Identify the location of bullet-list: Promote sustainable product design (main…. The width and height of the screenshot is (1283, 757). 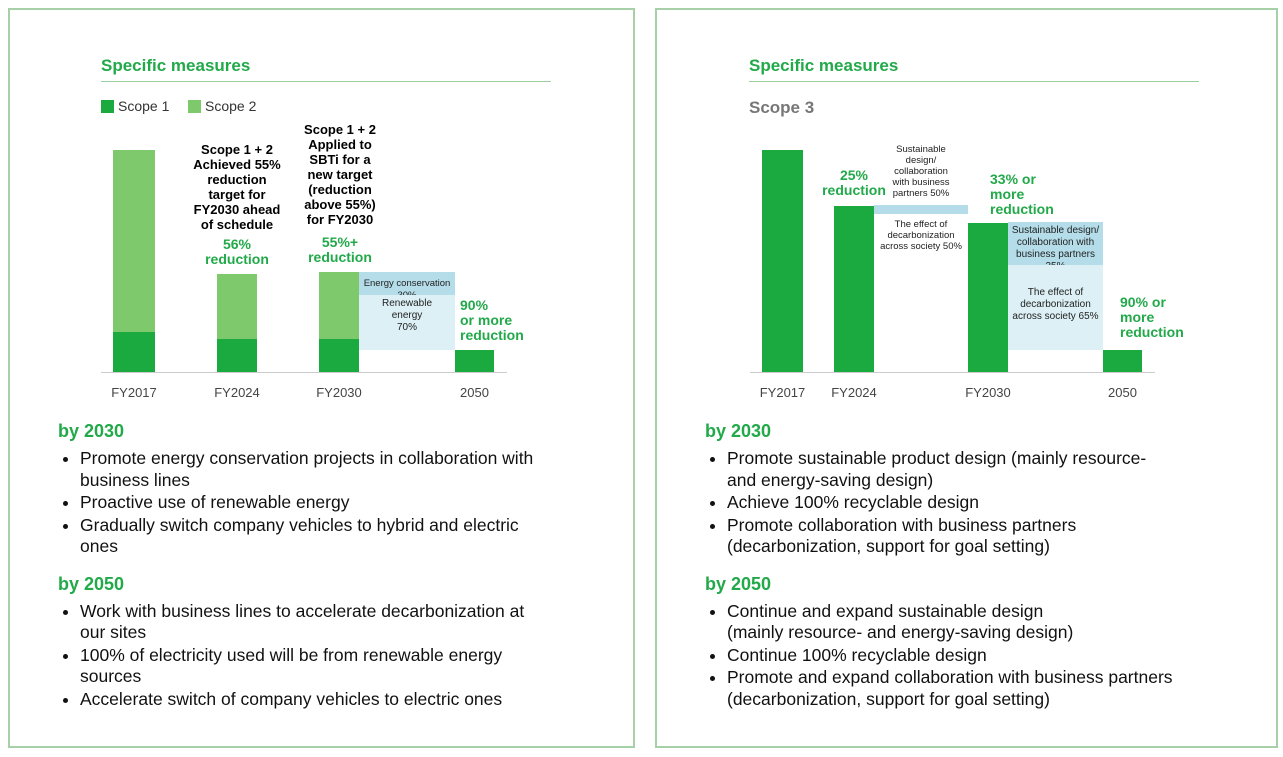
(985, 503).